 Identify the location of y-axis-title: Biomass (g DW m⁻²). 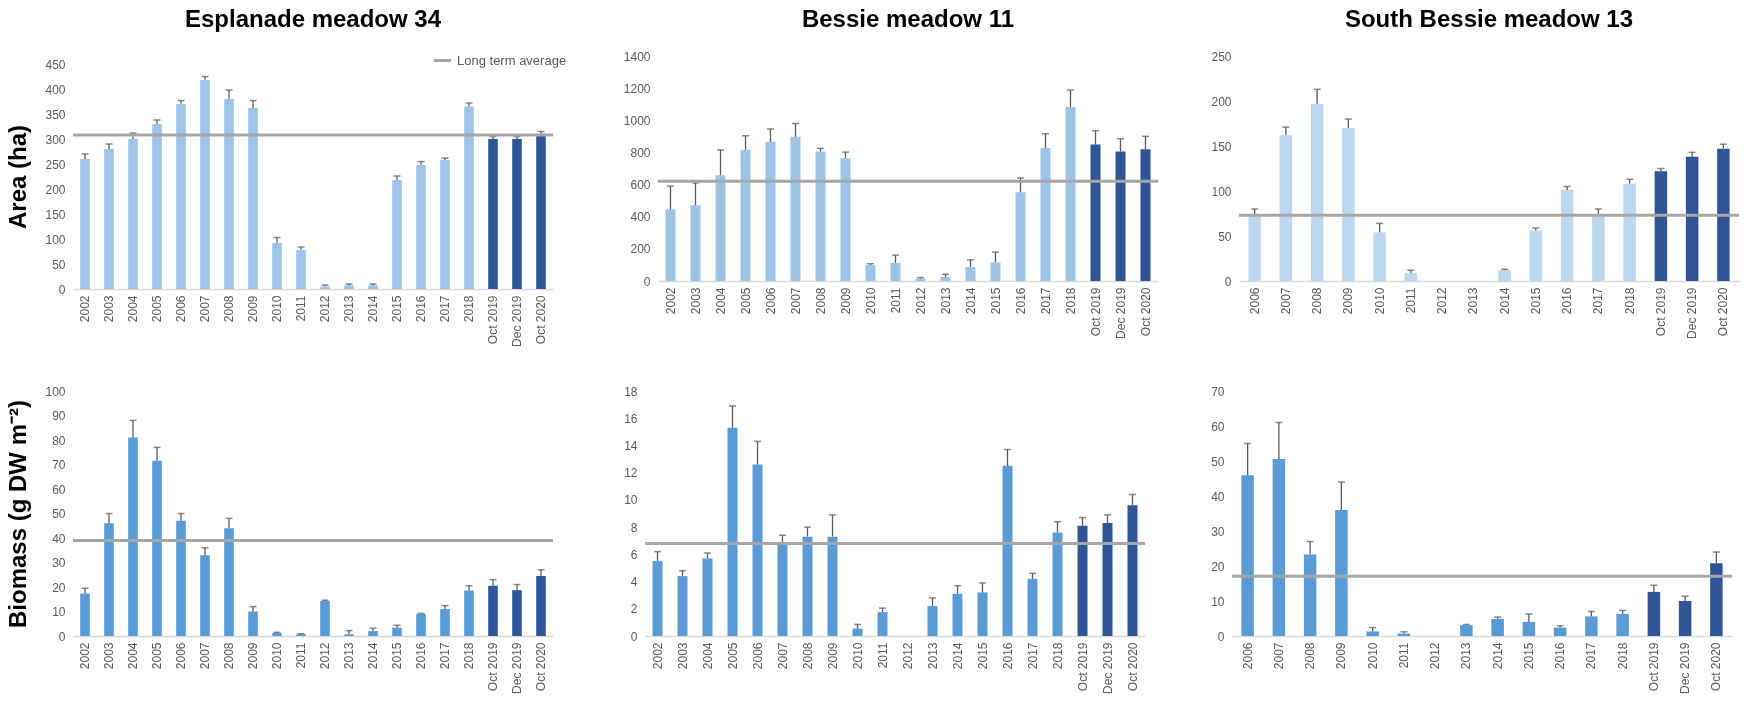
(18, 514).